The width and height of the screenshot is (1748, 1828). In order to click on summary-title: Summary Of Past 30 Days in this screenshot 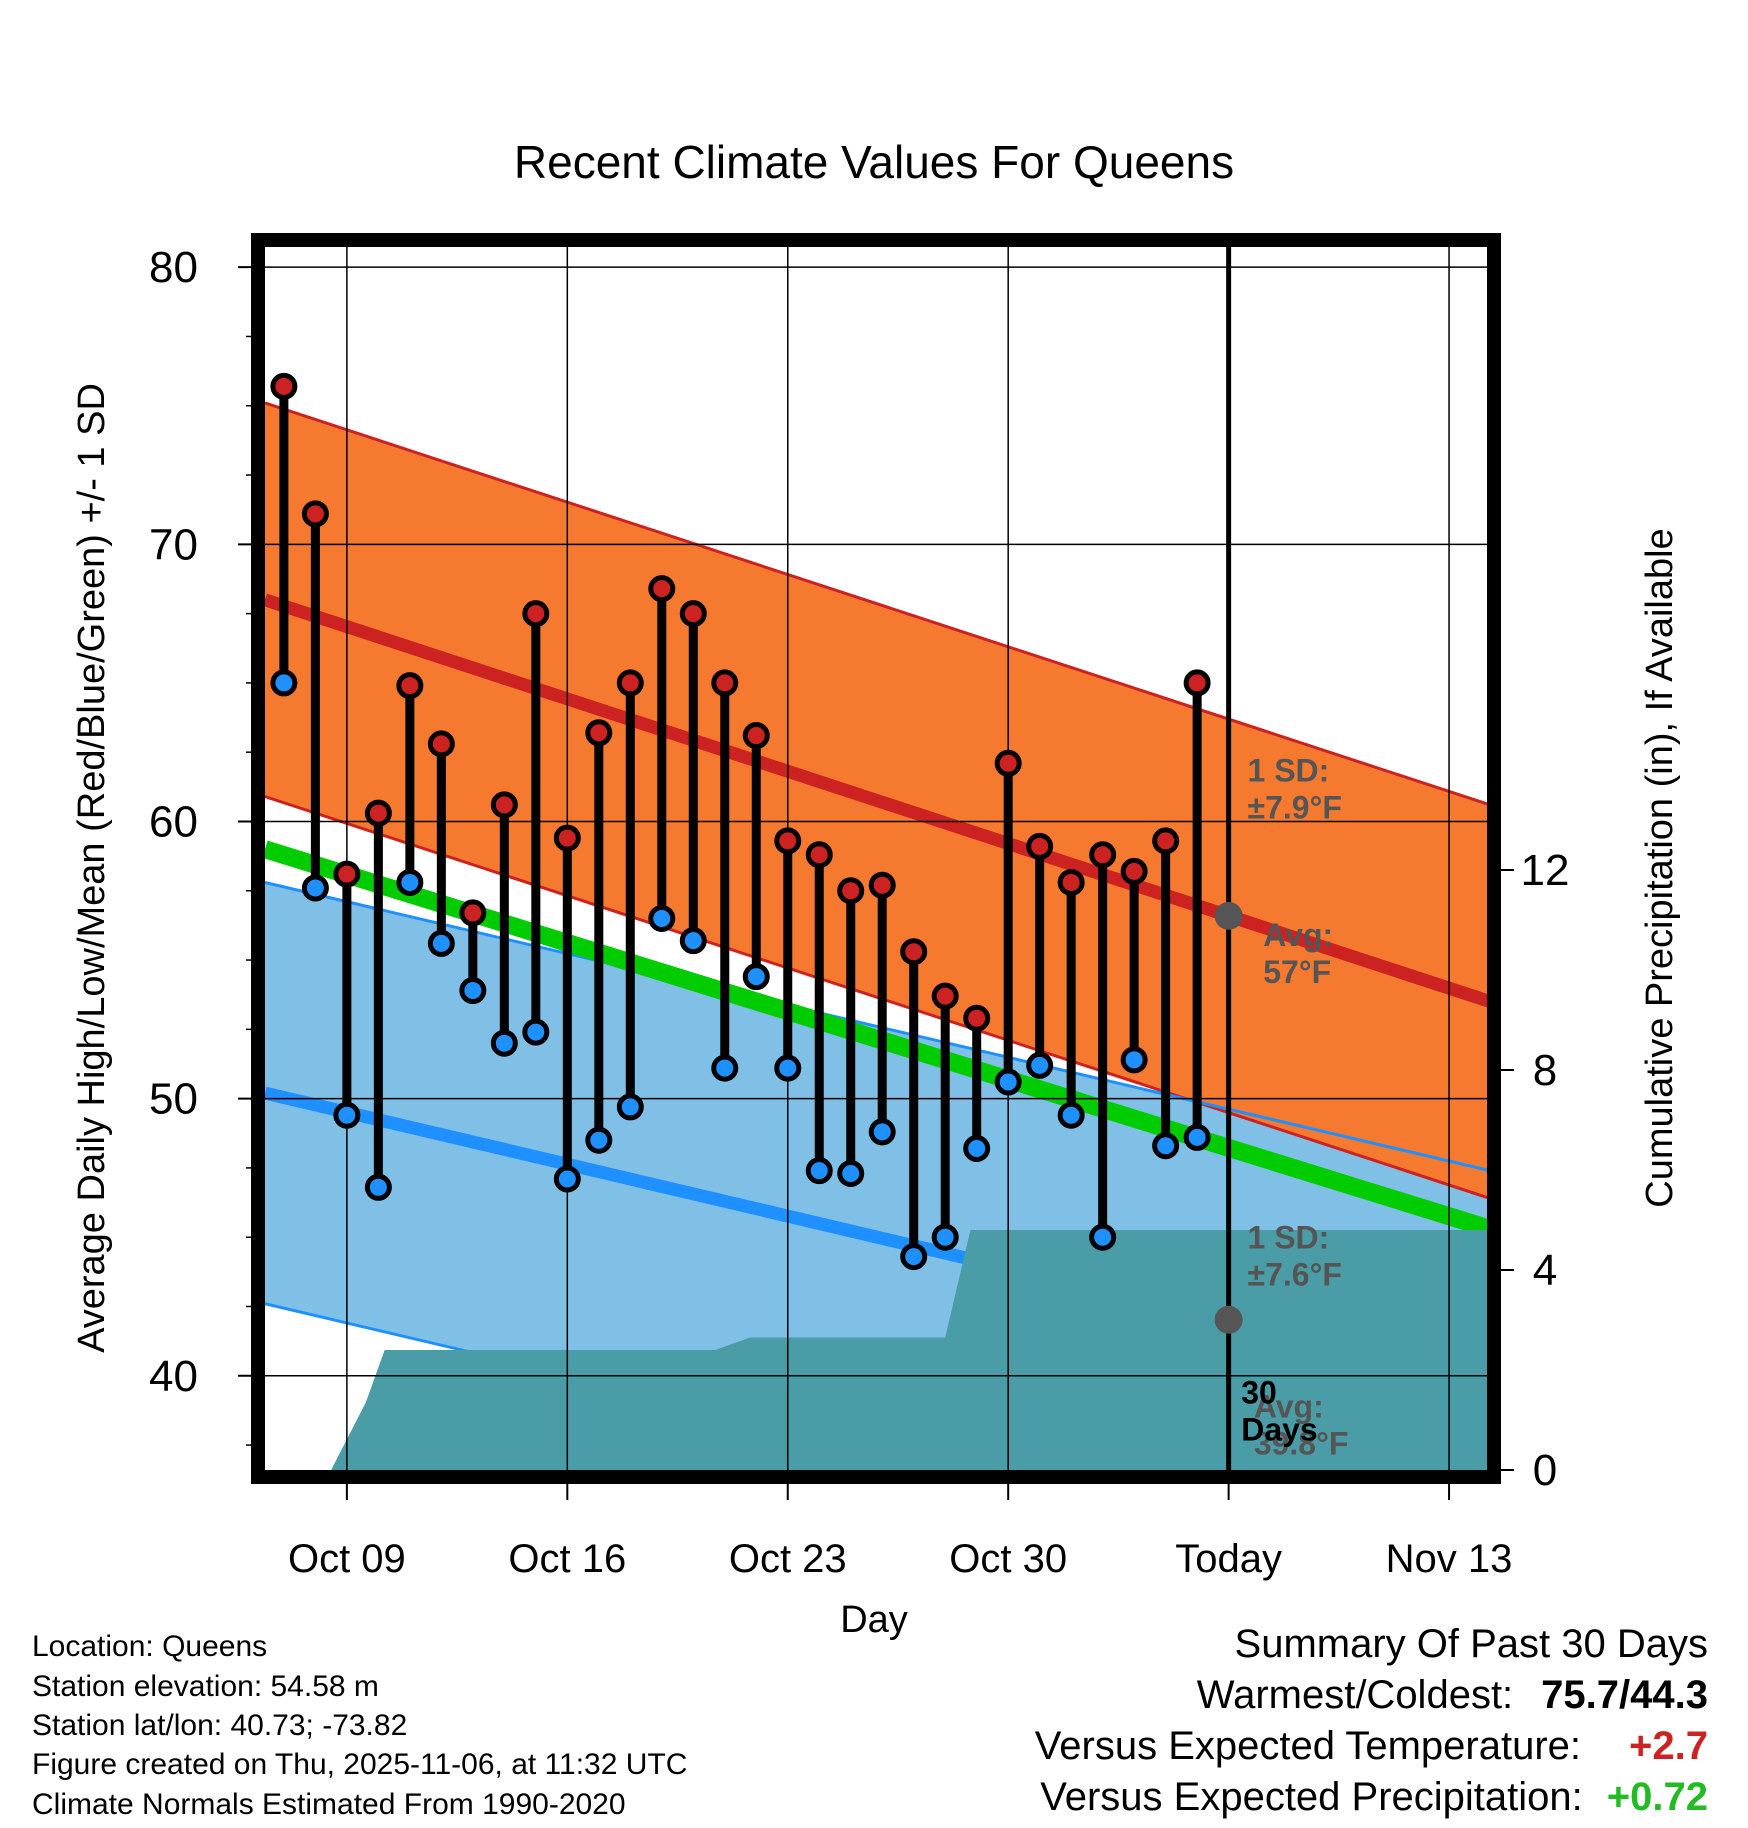, I will do `click(1471, 1644)`.